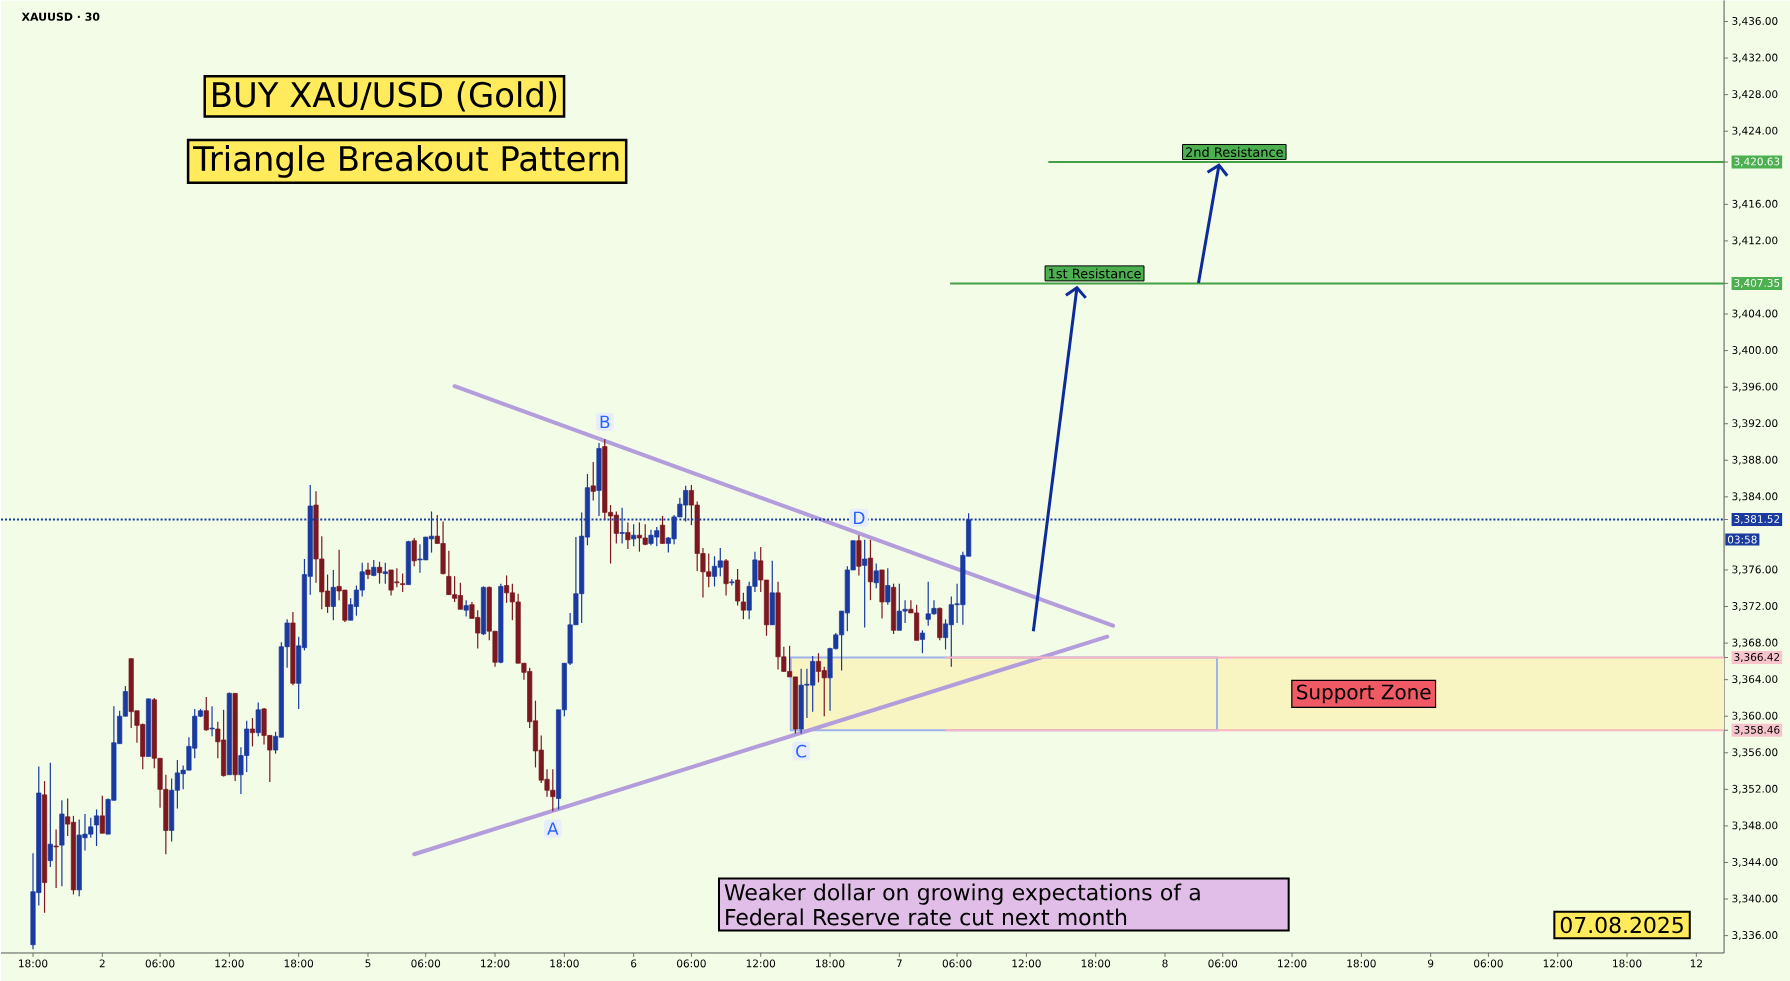 Image resolution: width=1790 pixels, height=981 pixels. What do you see at coordinates (1755, 204) in the screenshot?
I see `y-tick-label: 3,416.00` at bounding box center [1755, 204].